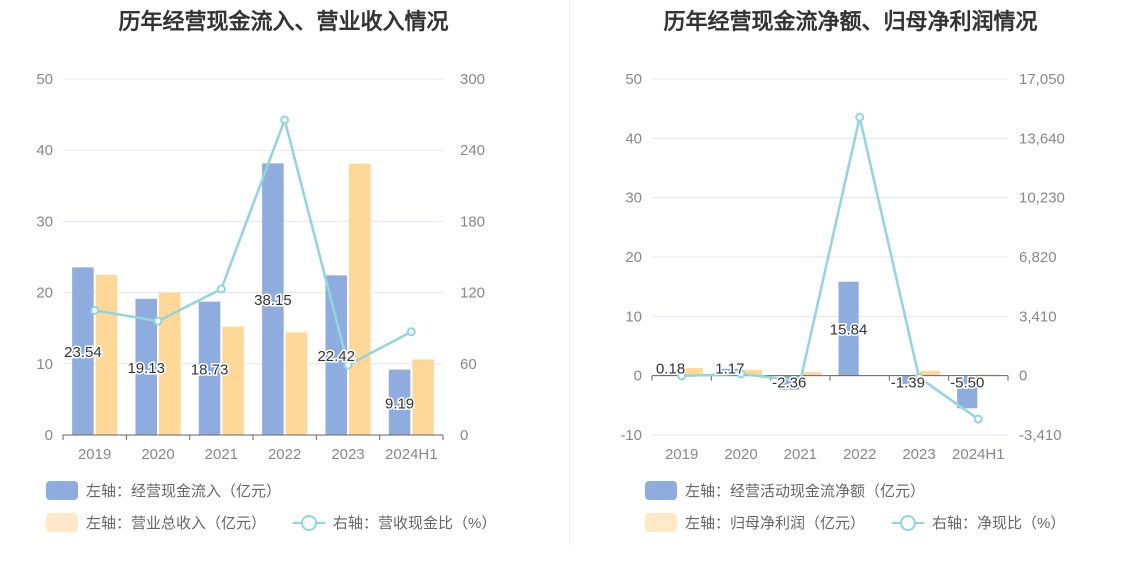  Describe the element at coordinates (415, 523) in the screenshot. I see `legend-label: 右轴：营收现金比（%）` at that location.